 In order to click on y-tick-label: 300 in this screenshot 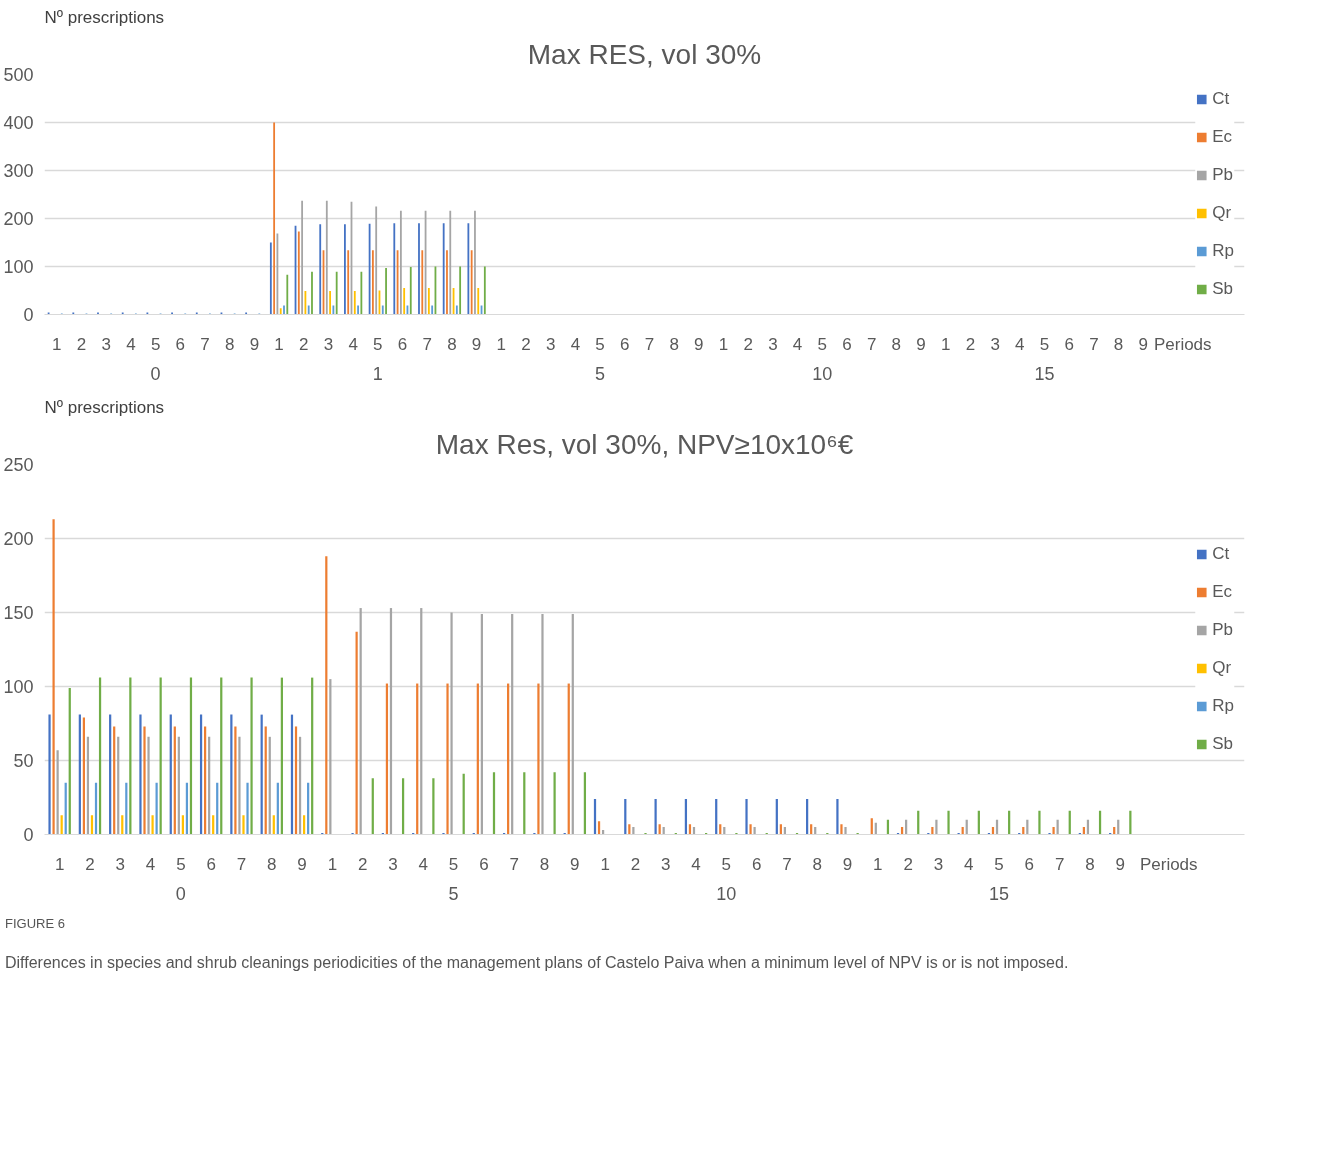, I will do `click(18, 171)`.